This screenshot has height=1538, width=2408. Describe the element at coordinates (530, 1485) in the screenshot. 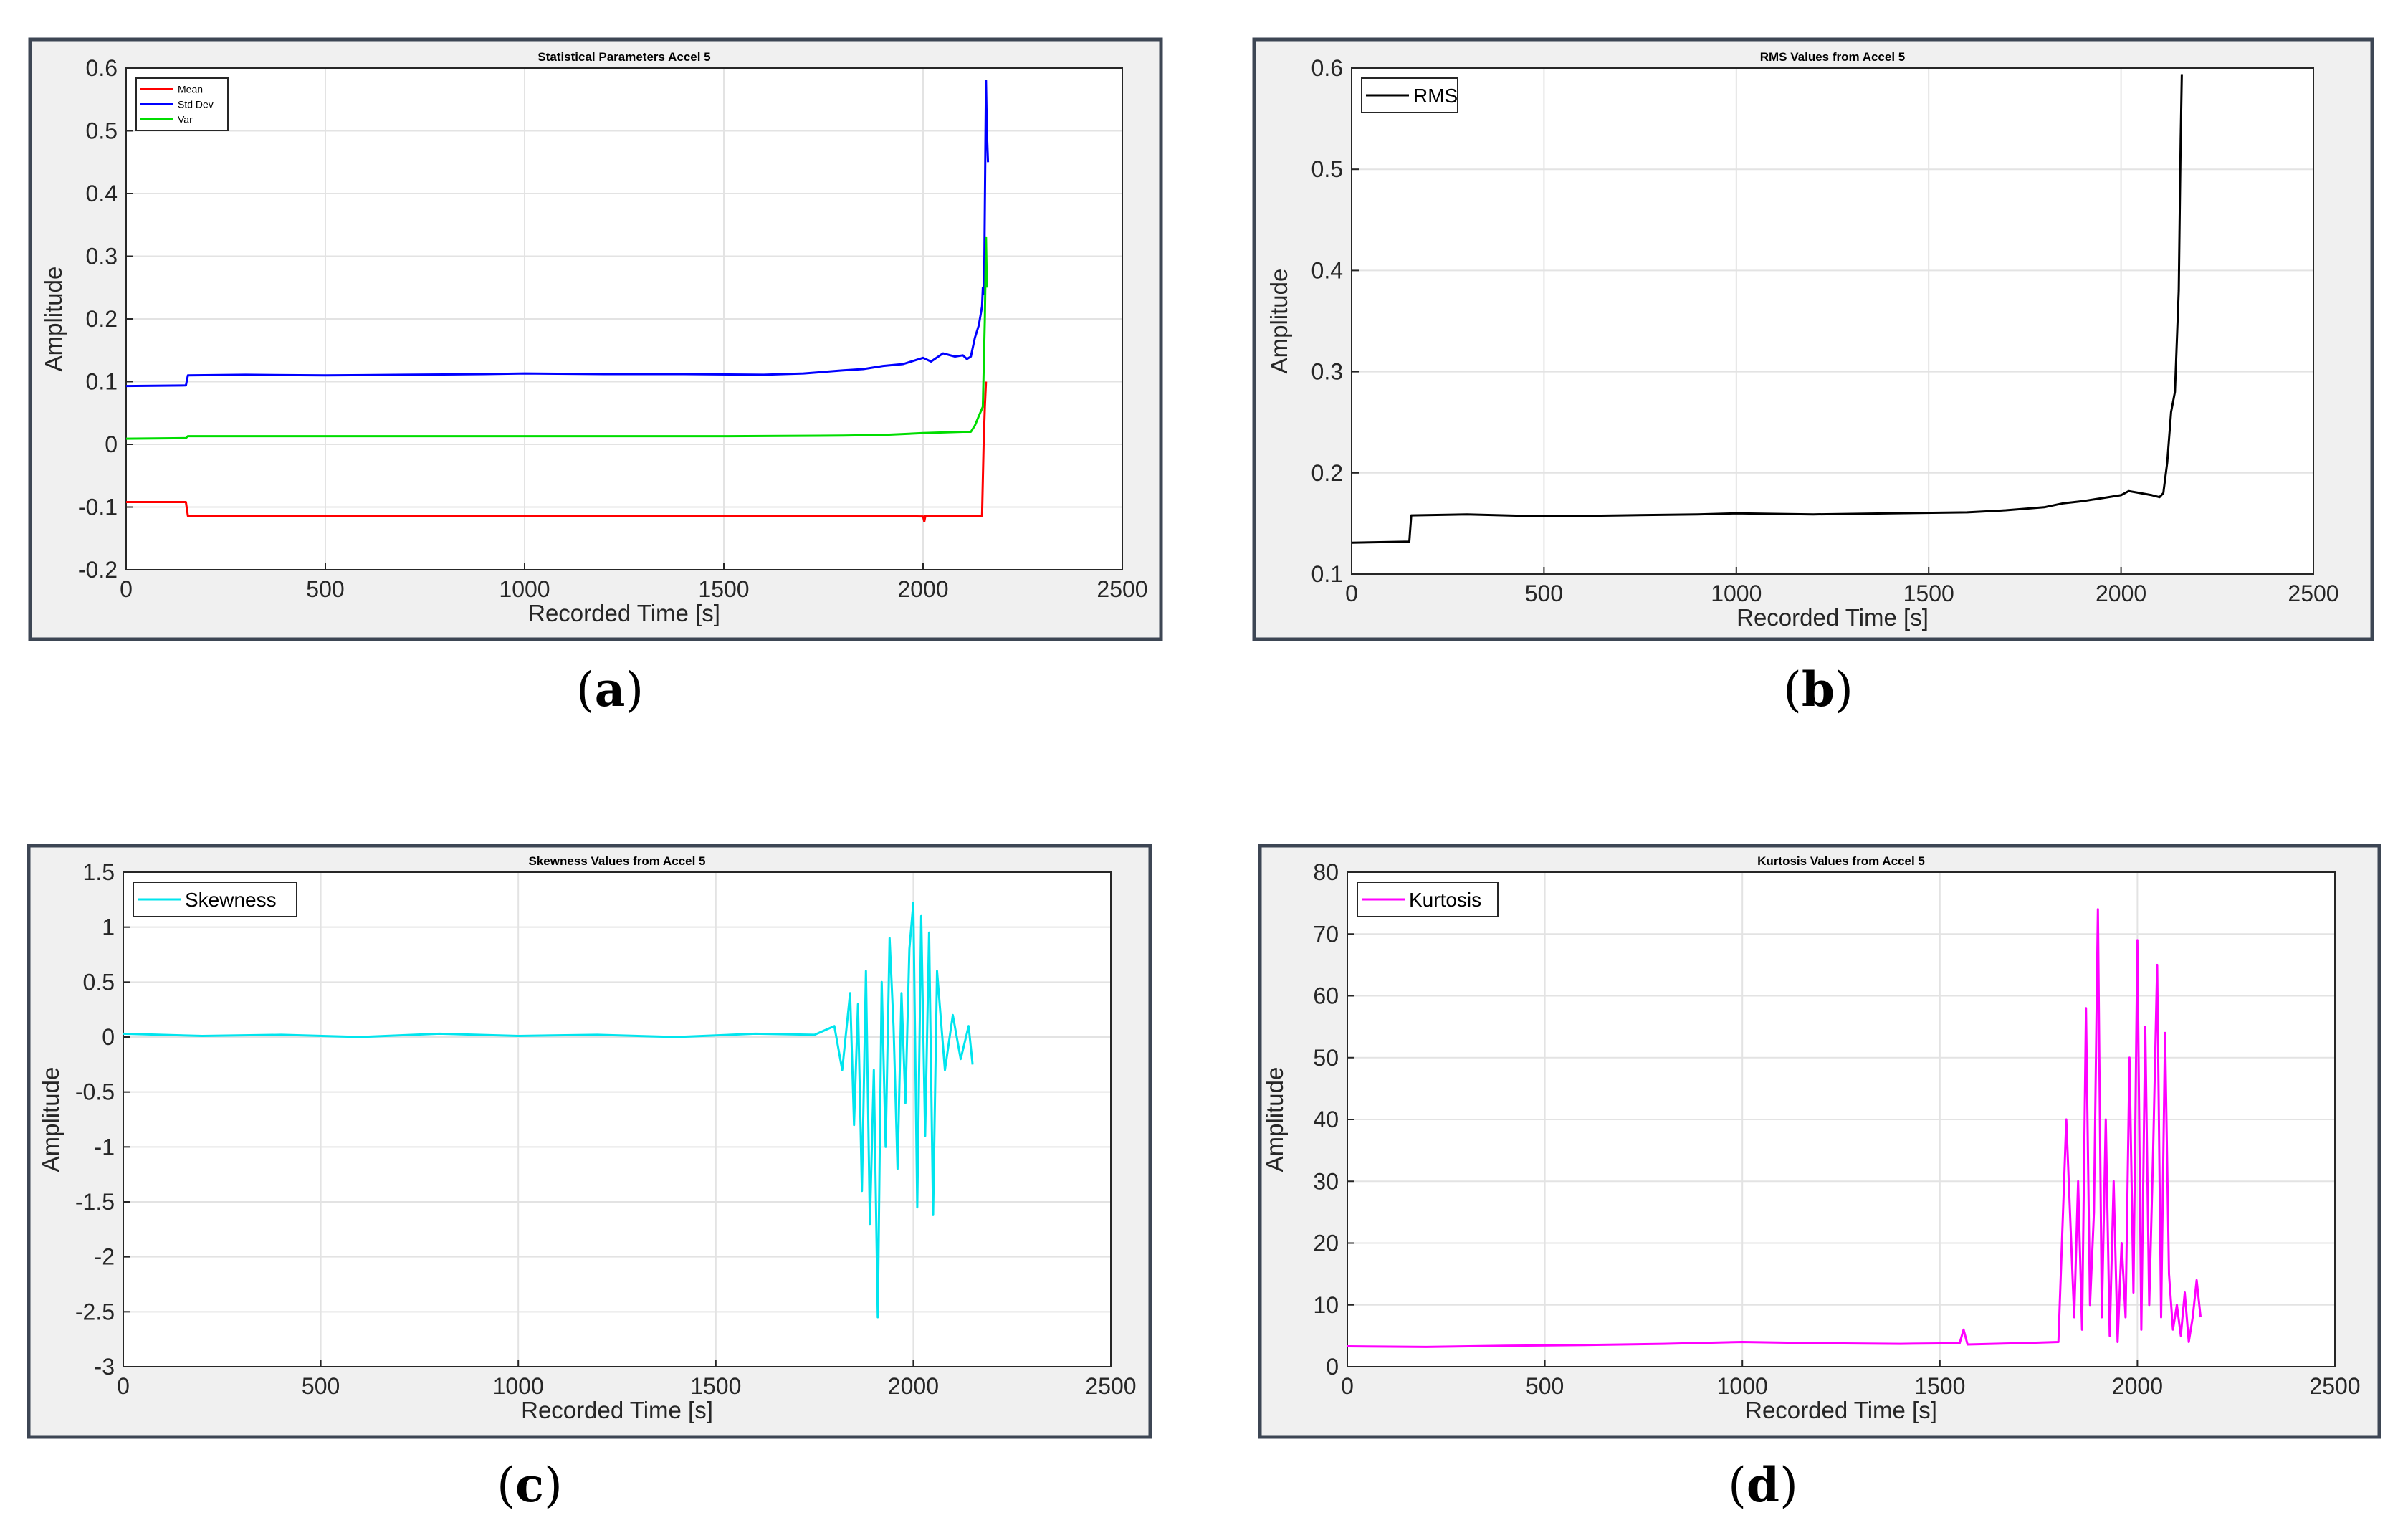

I see `panel-caption: (c)` at that location.